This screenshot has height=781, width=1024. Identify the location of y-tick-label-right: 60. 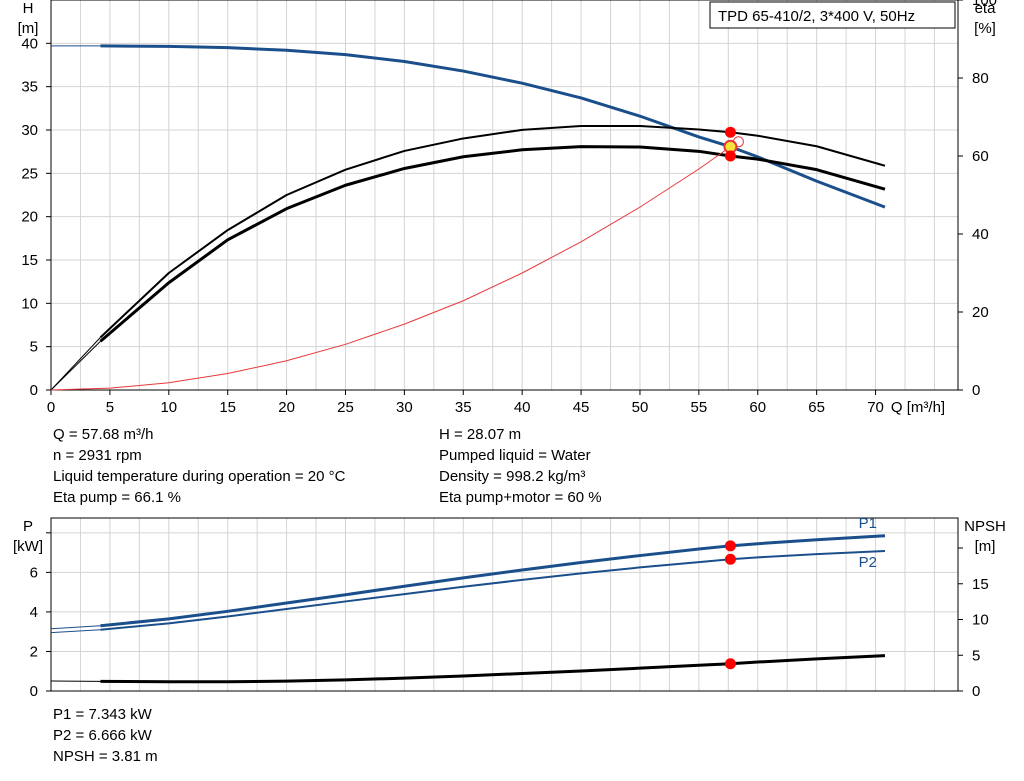
(980, 156).